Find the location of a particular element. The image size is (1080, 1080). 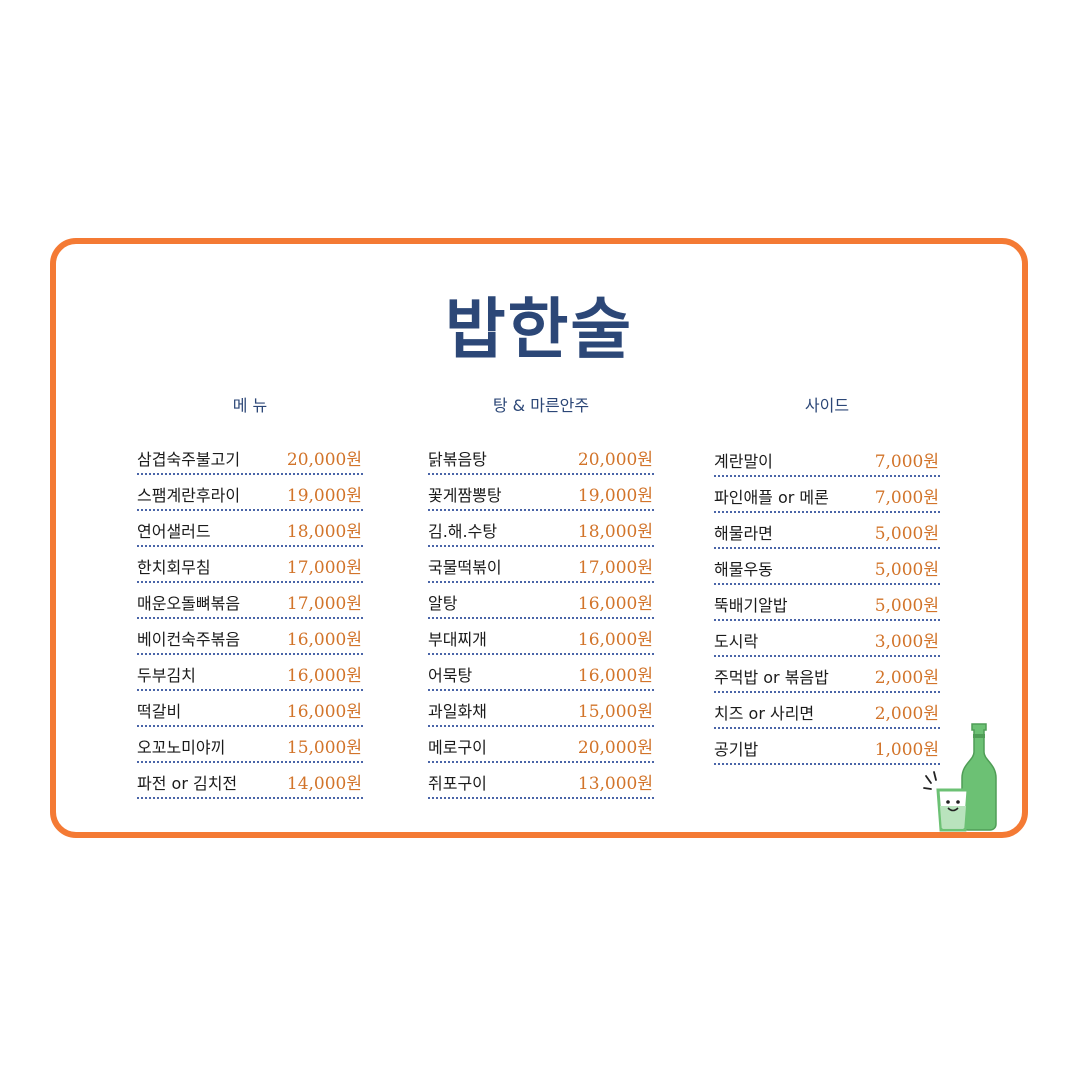

menu-item: 공기밥 1,000원 is located at coordinates (827, 748).